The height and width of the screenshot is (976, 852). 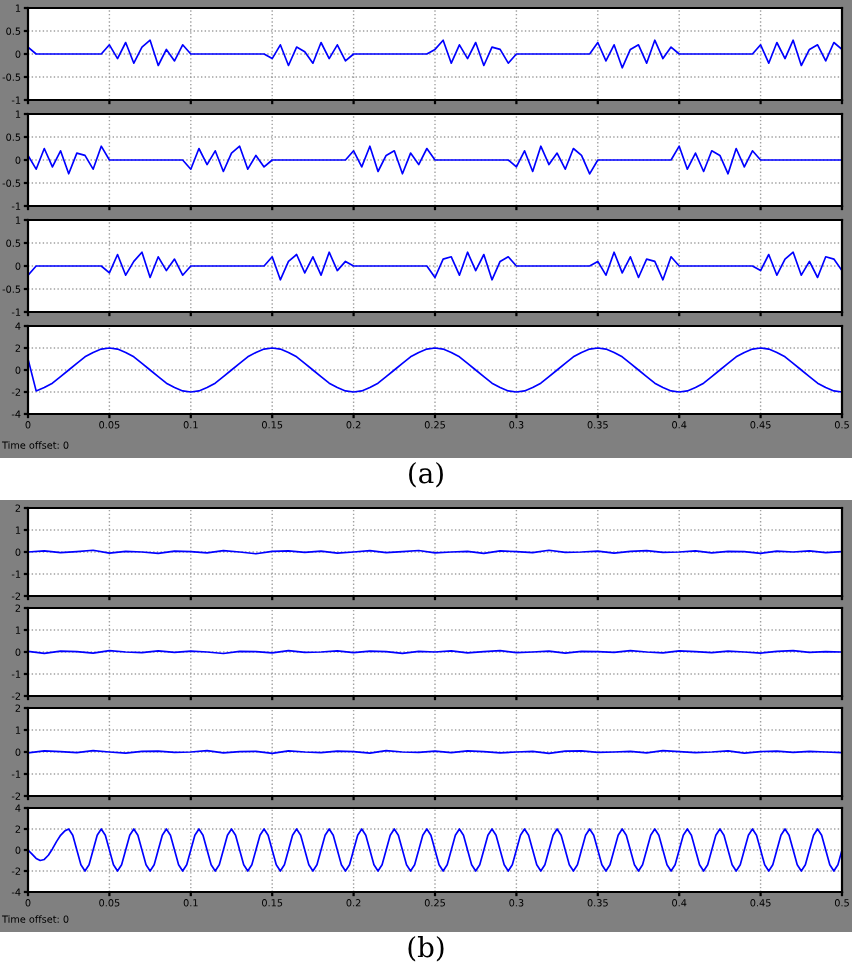 I want to click on text: (a), so click(x=426, y=475).